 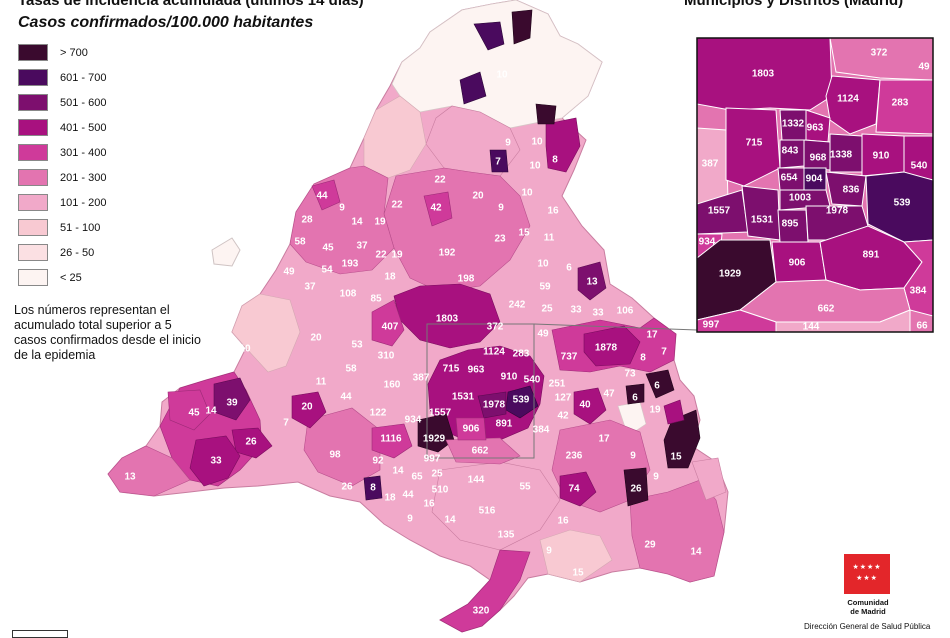 I want to click on inset-title: Municipios y Distritos (Madrid), so click(x=794, y=4).